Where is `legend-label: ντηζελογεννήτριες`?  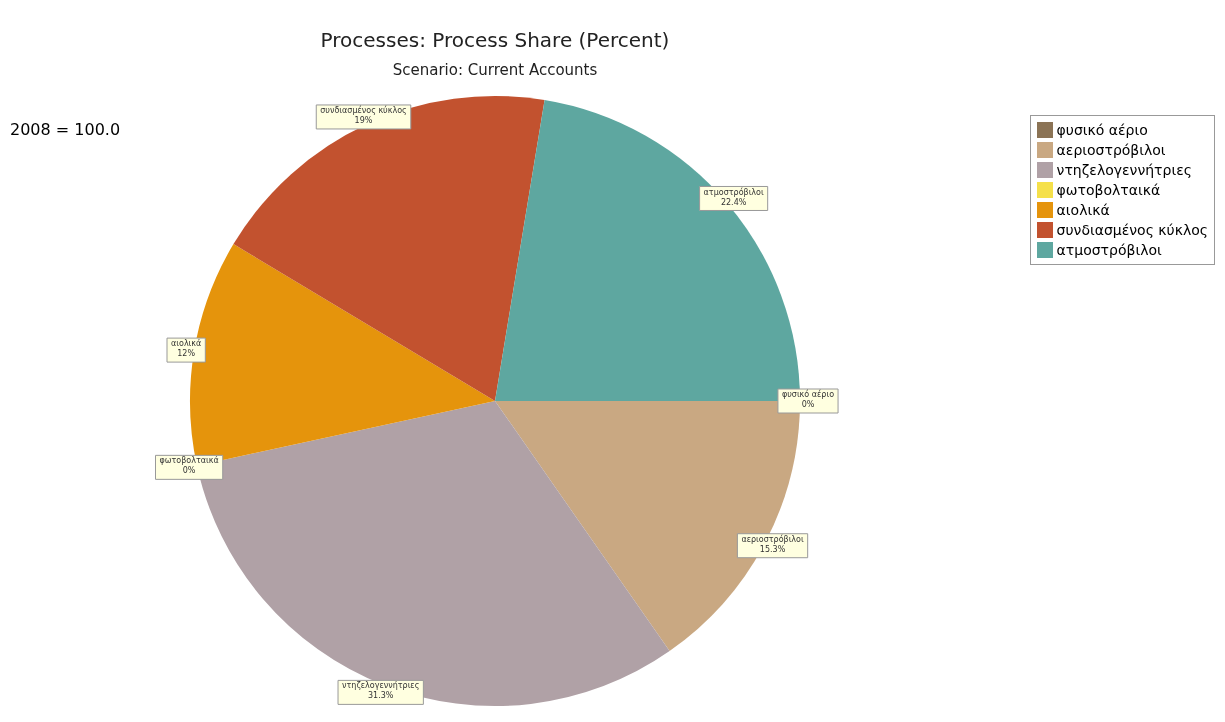
legend-label: ντηζελογεννήτριες is located at coordinates (1124, 170).